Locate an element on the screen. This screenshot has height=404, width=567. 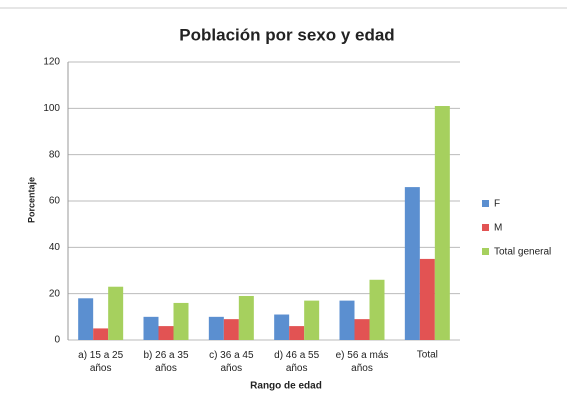
legend-label: F is located at coordinates (497, 204).